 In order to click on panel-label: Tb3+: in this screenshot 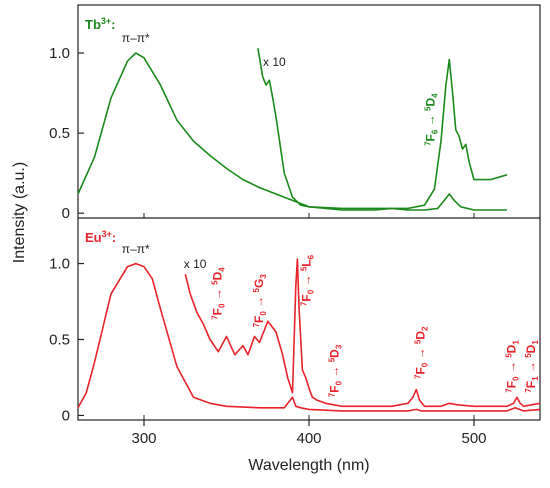, I will do `click(100, 24)`.